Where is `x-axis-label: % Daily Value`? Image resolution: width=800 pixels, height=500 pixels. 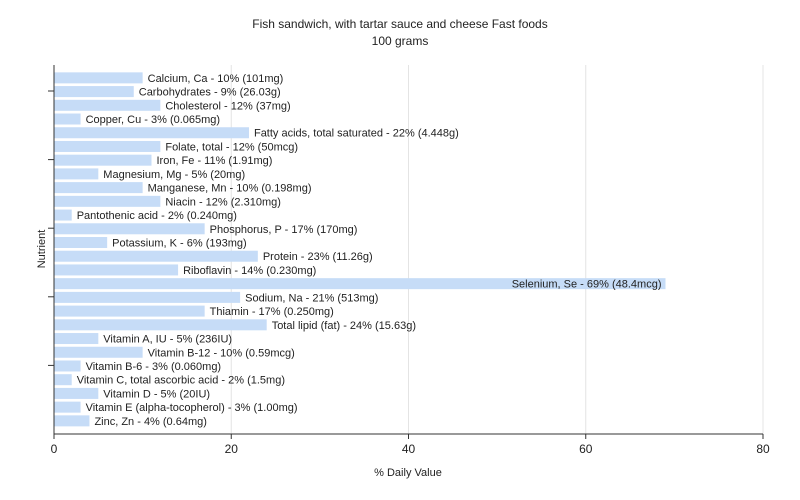
x-axis-label: % Daily Value is located at coordinates (408, 473).